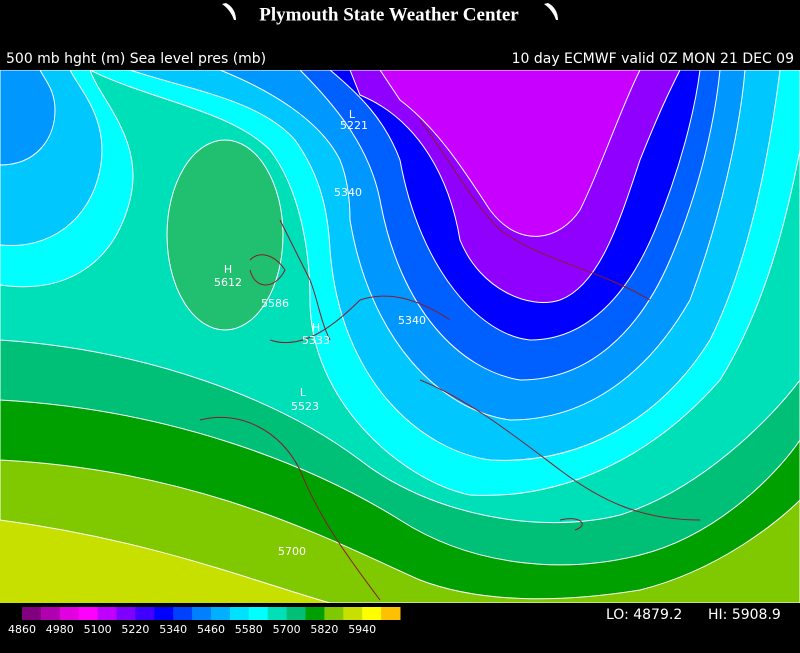 The height and width of the screenshot is (653, 800). Describe the element at coordinates (136, 59) in the screenshot. I see `subtitle-left: 500 mb hght (m) Sea level pres (mb)` at that location.